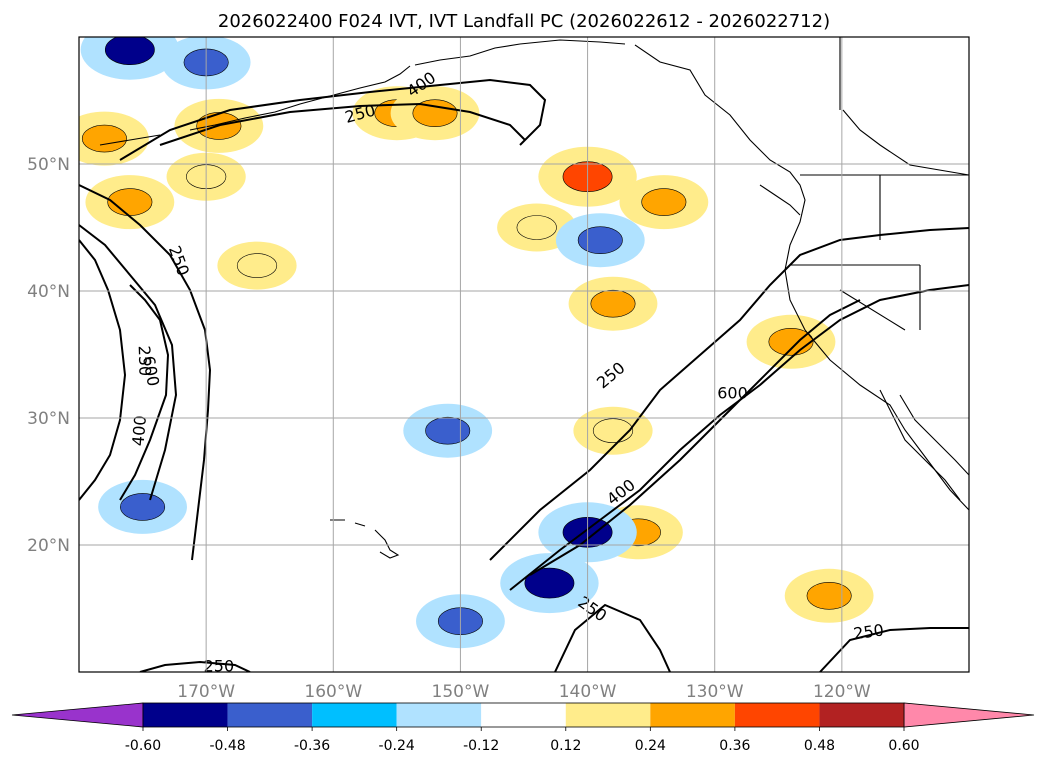 The width and height of the screenshot is (1047, 765). I want to click on colorbar-tick-label: -0.60, so click(143, 746).